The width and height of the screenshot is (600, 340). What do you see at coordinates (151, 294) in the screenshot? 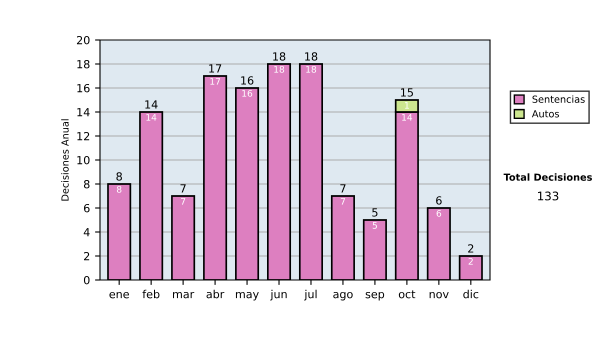
I see `x-tick-label: feb` at bounding box center [151, 294].